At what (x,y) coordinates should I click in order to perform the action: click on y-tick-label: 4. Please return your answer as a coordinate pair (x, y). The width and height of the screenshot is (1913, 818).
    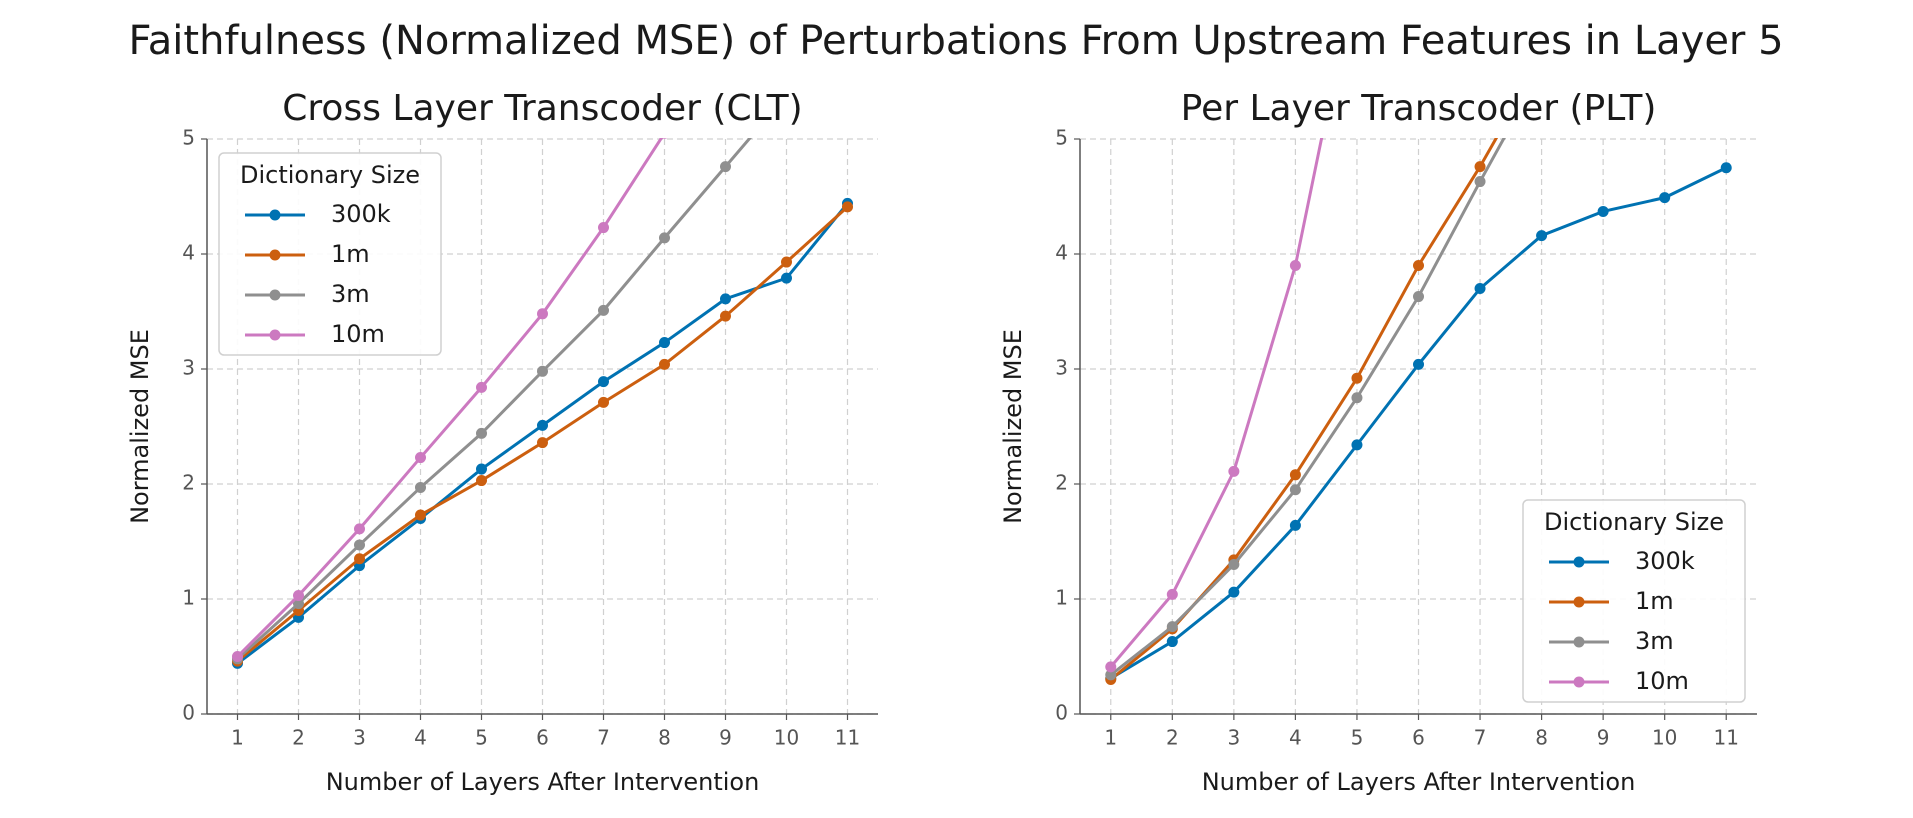
    Looking at the image, I should click on (188, 253).